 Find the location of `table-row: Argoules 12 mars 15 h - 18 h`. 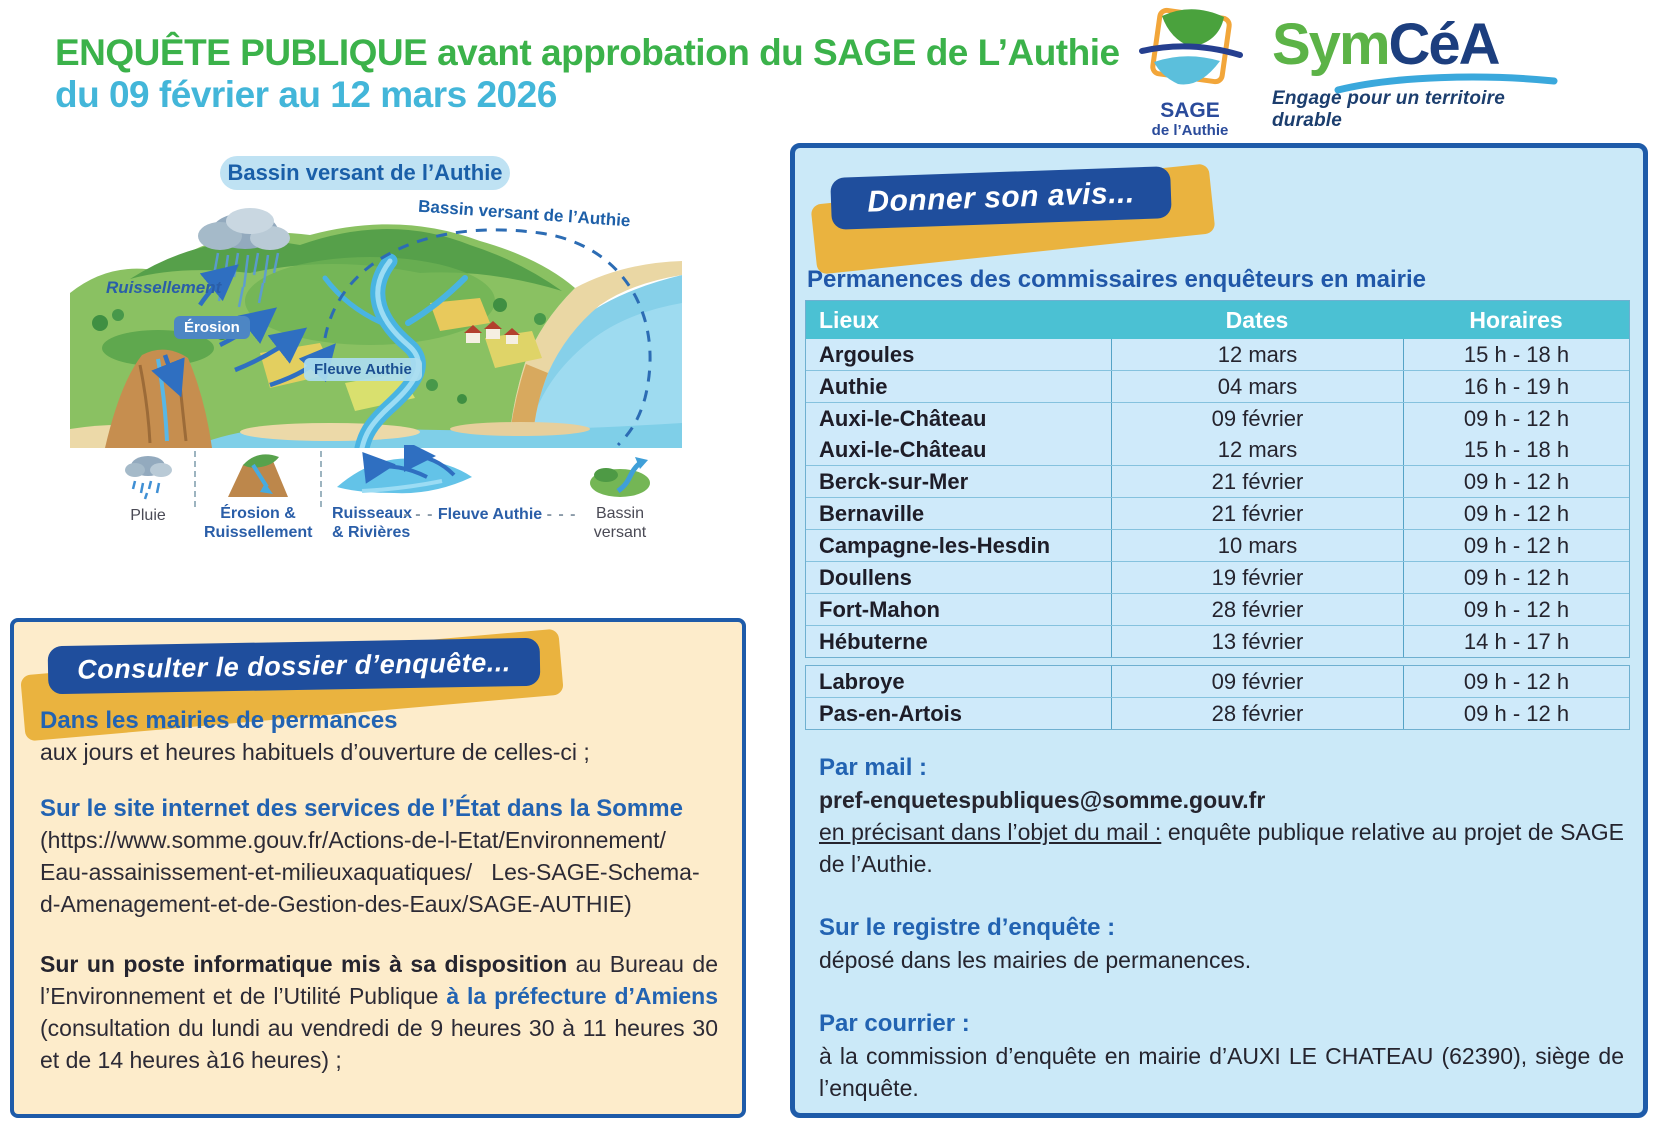

table-row: Argoules 12 mars 15 h - 18 h is located at coordinates (1217, 355).